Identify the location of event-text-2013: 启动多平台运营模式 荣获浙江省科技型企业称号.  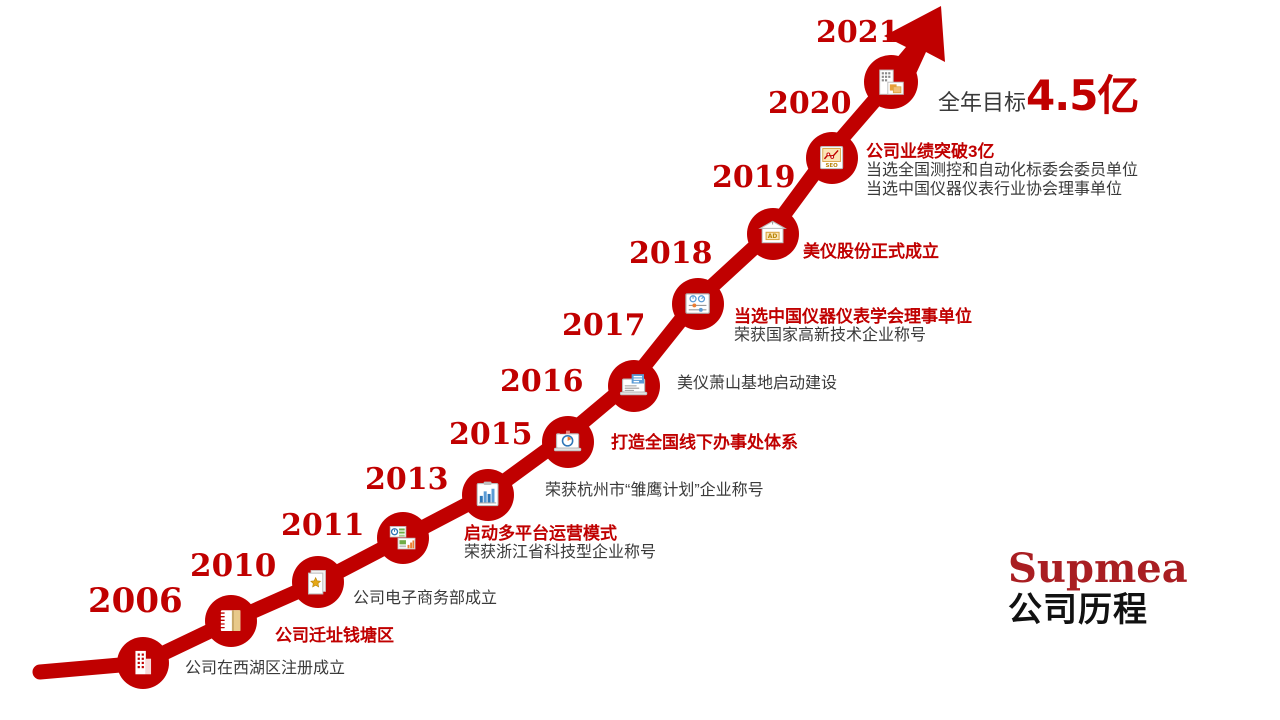
(560, 543).